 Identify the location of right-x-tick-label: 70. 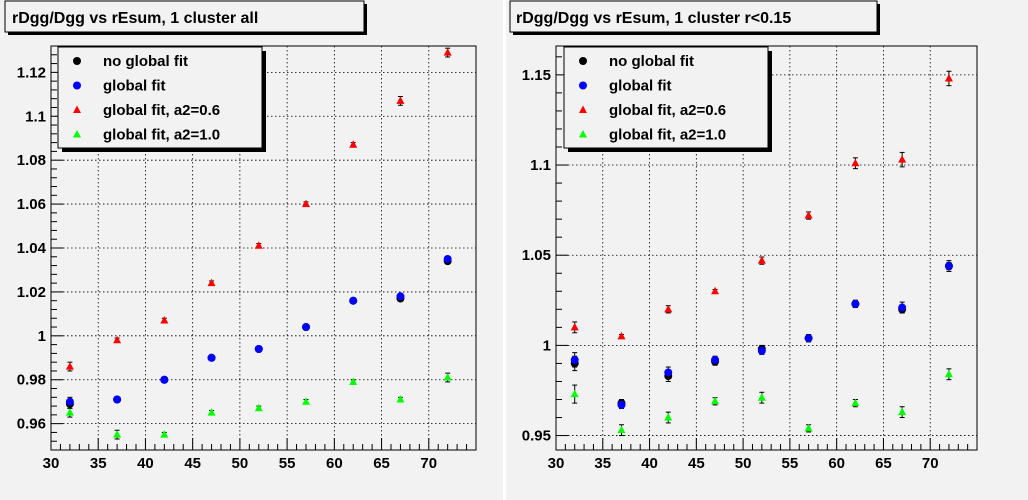
(930, 463).